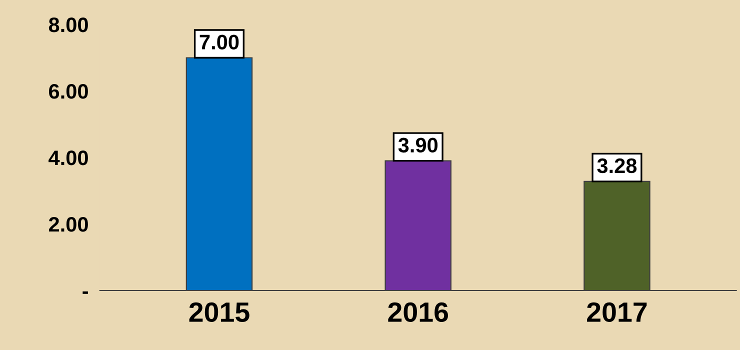 The image size is (740, 350). Describe the element at coordinates (219, 312) in the screenshot. I see `x-tick-label: 2015` at that location.